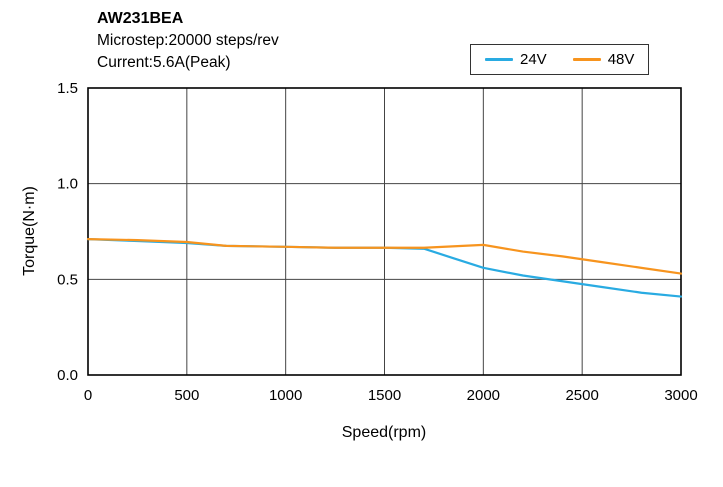  I want to click on legend-item-48v: 48V, so click(603, 59).